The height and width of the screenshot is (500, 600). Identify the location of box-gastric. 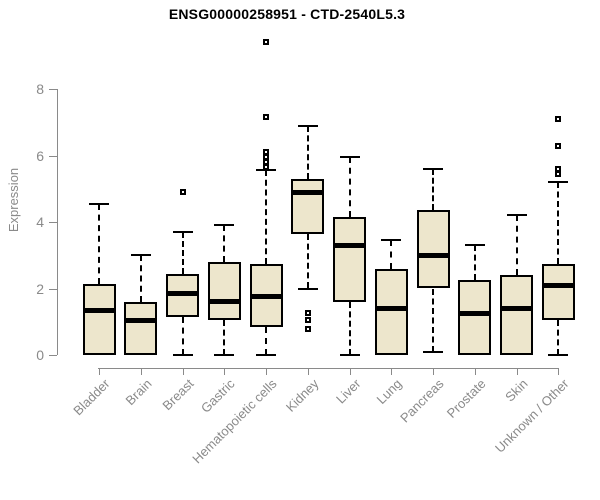
(224, 291).